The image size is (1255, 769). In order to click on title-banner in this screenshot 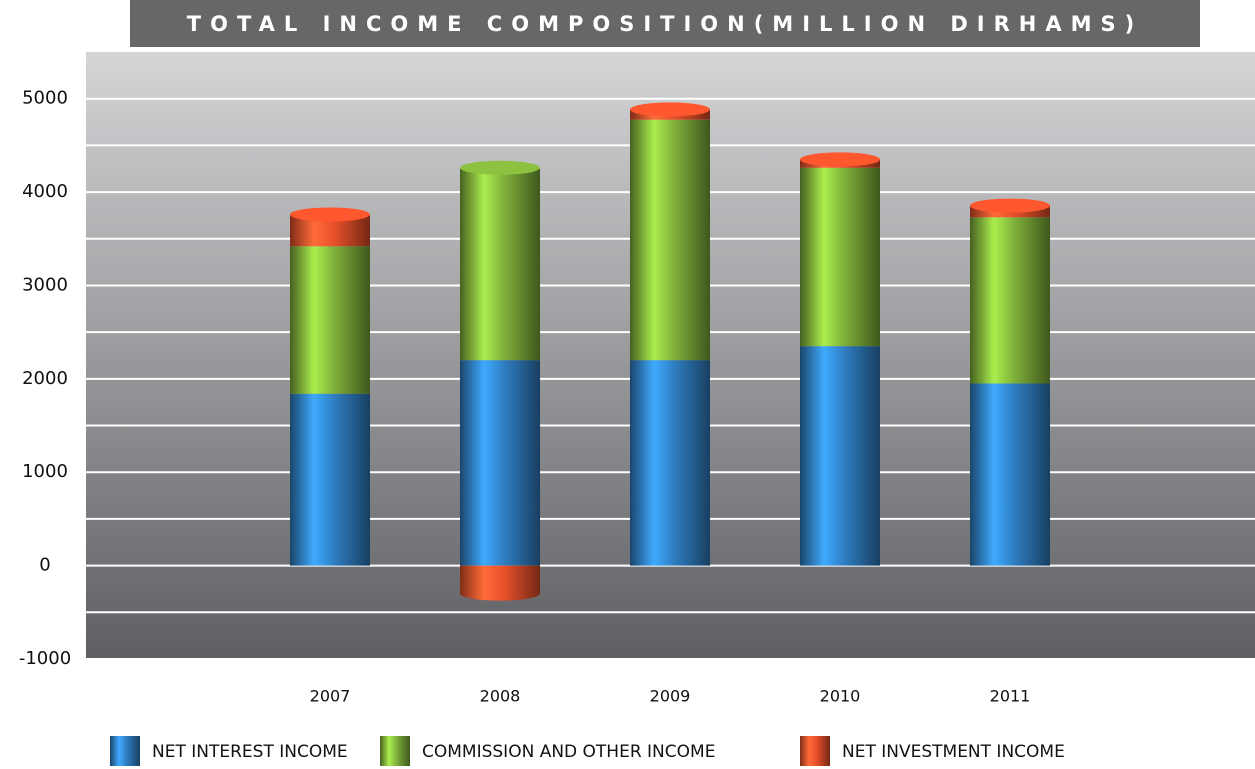, I will do `click(665, 23)`.